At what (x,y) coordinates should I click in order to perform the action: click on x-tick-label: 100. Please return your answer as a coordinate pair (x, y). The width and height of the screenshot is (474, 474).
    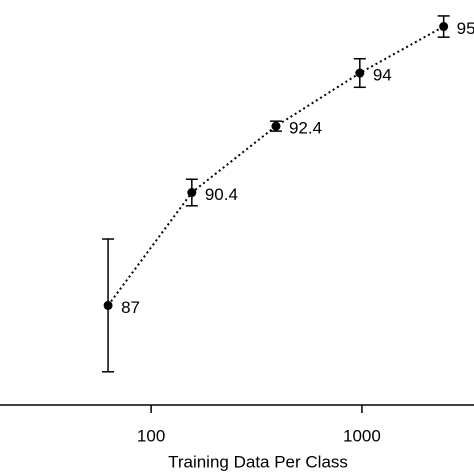
    Looking at the image, I should click on (151, 435).